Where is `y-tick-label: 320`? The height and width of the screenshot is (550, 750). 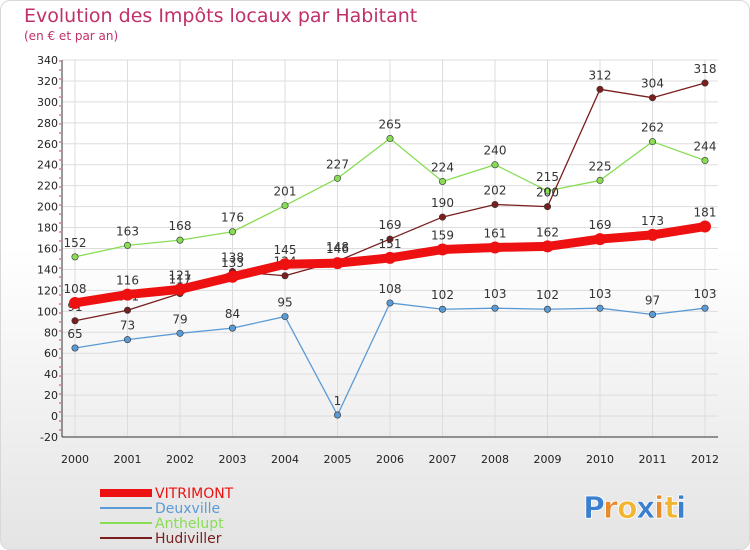 y-tick-label: 320 is located at coordinates (47, 81).